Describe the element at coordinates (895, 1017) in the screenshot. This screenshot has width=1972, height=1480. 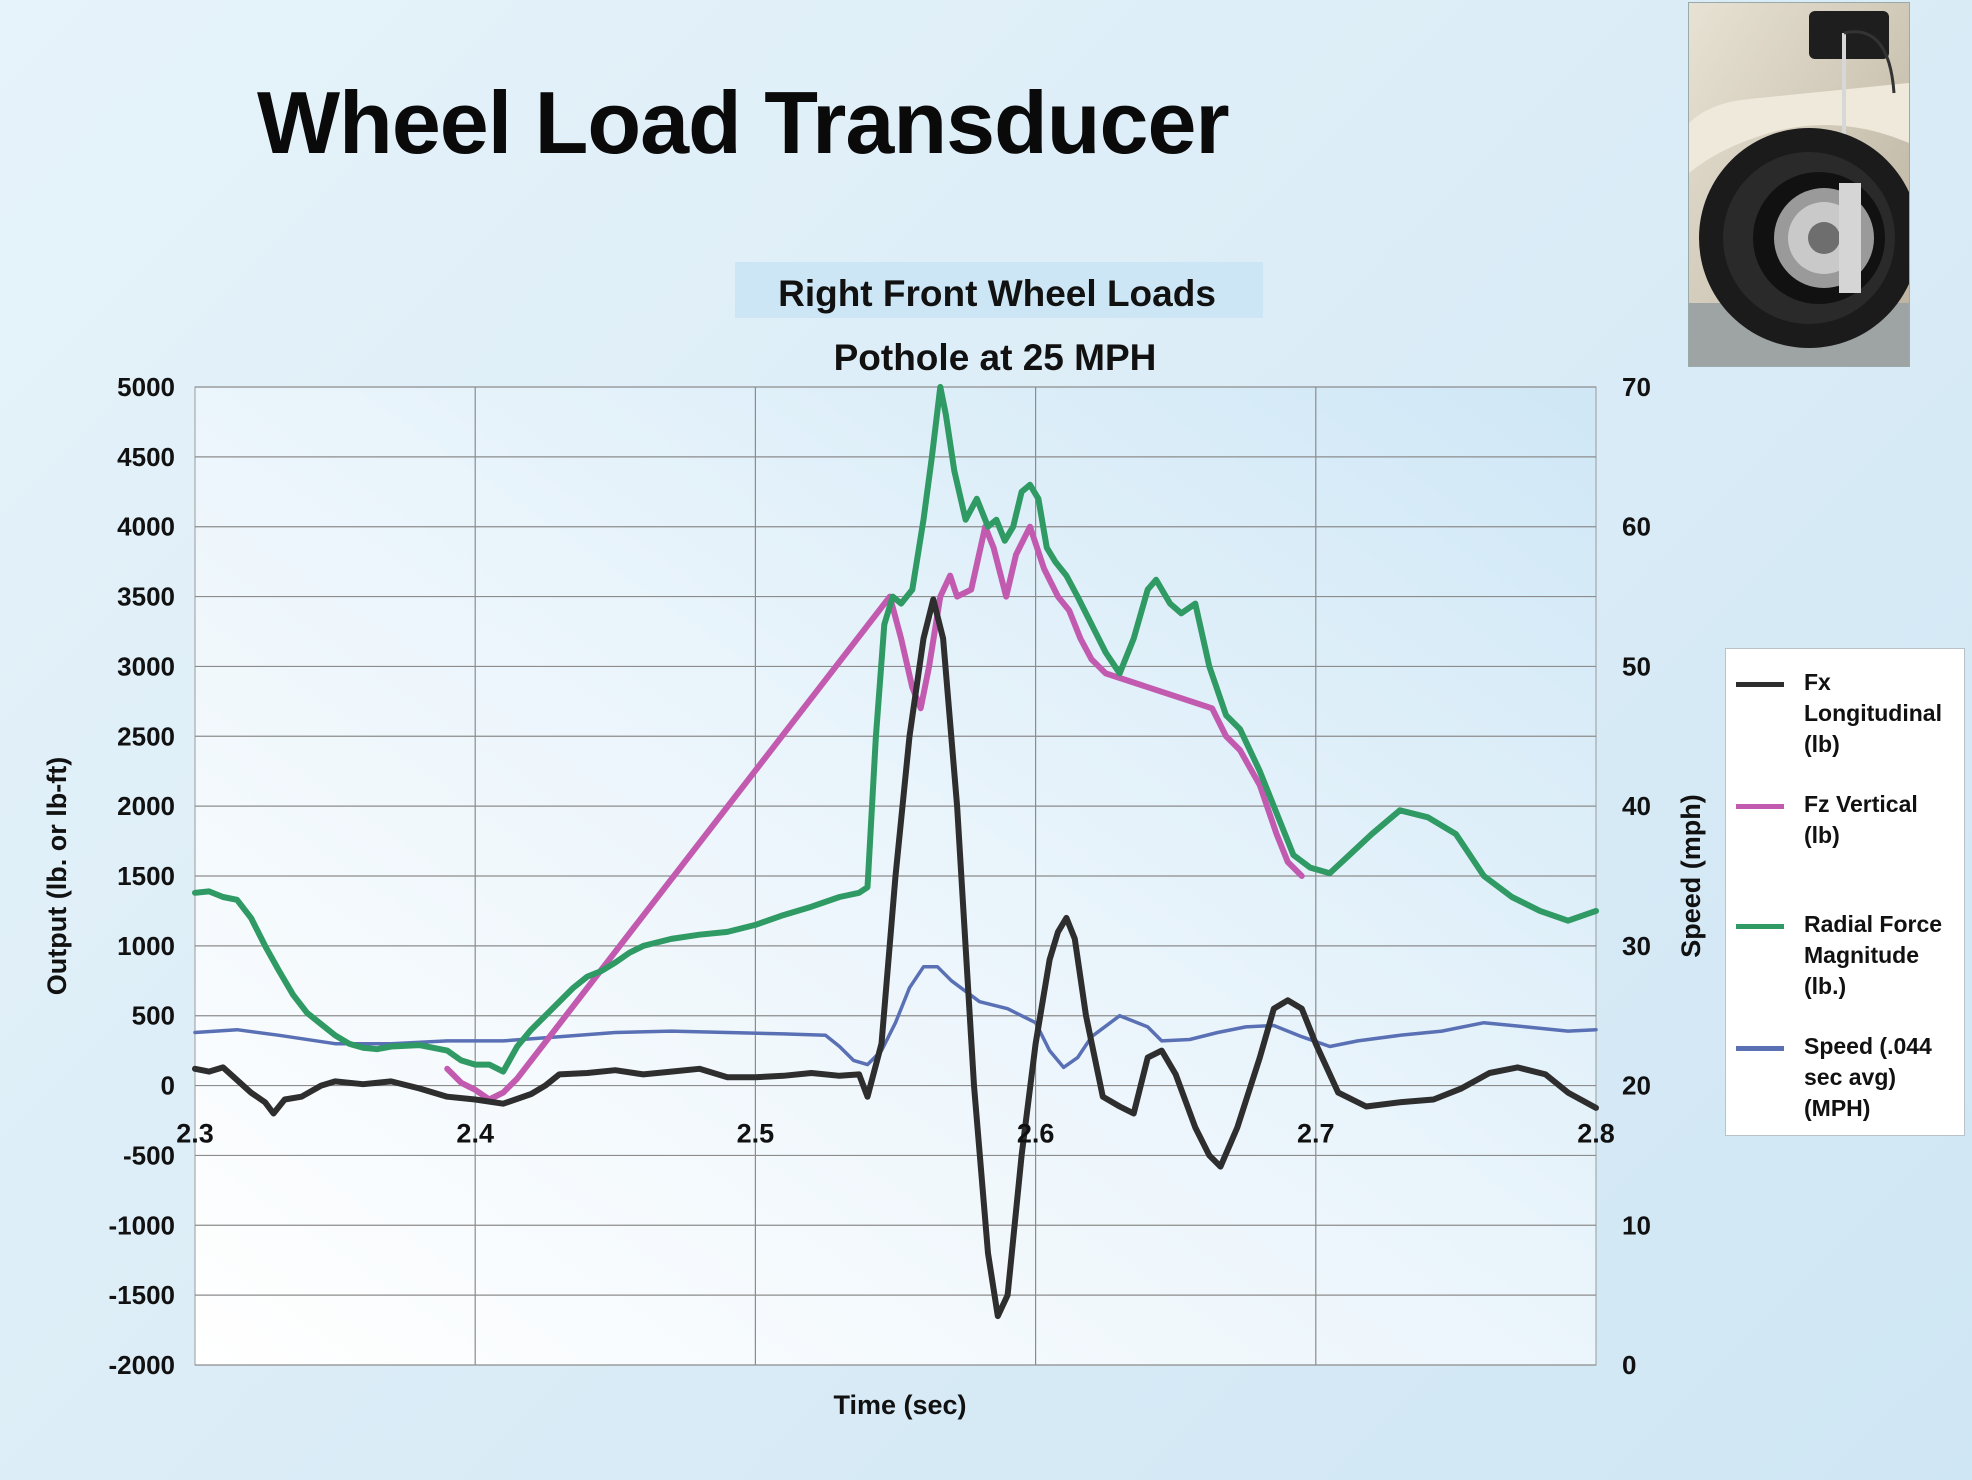
I see `series-line-speed` at that location.